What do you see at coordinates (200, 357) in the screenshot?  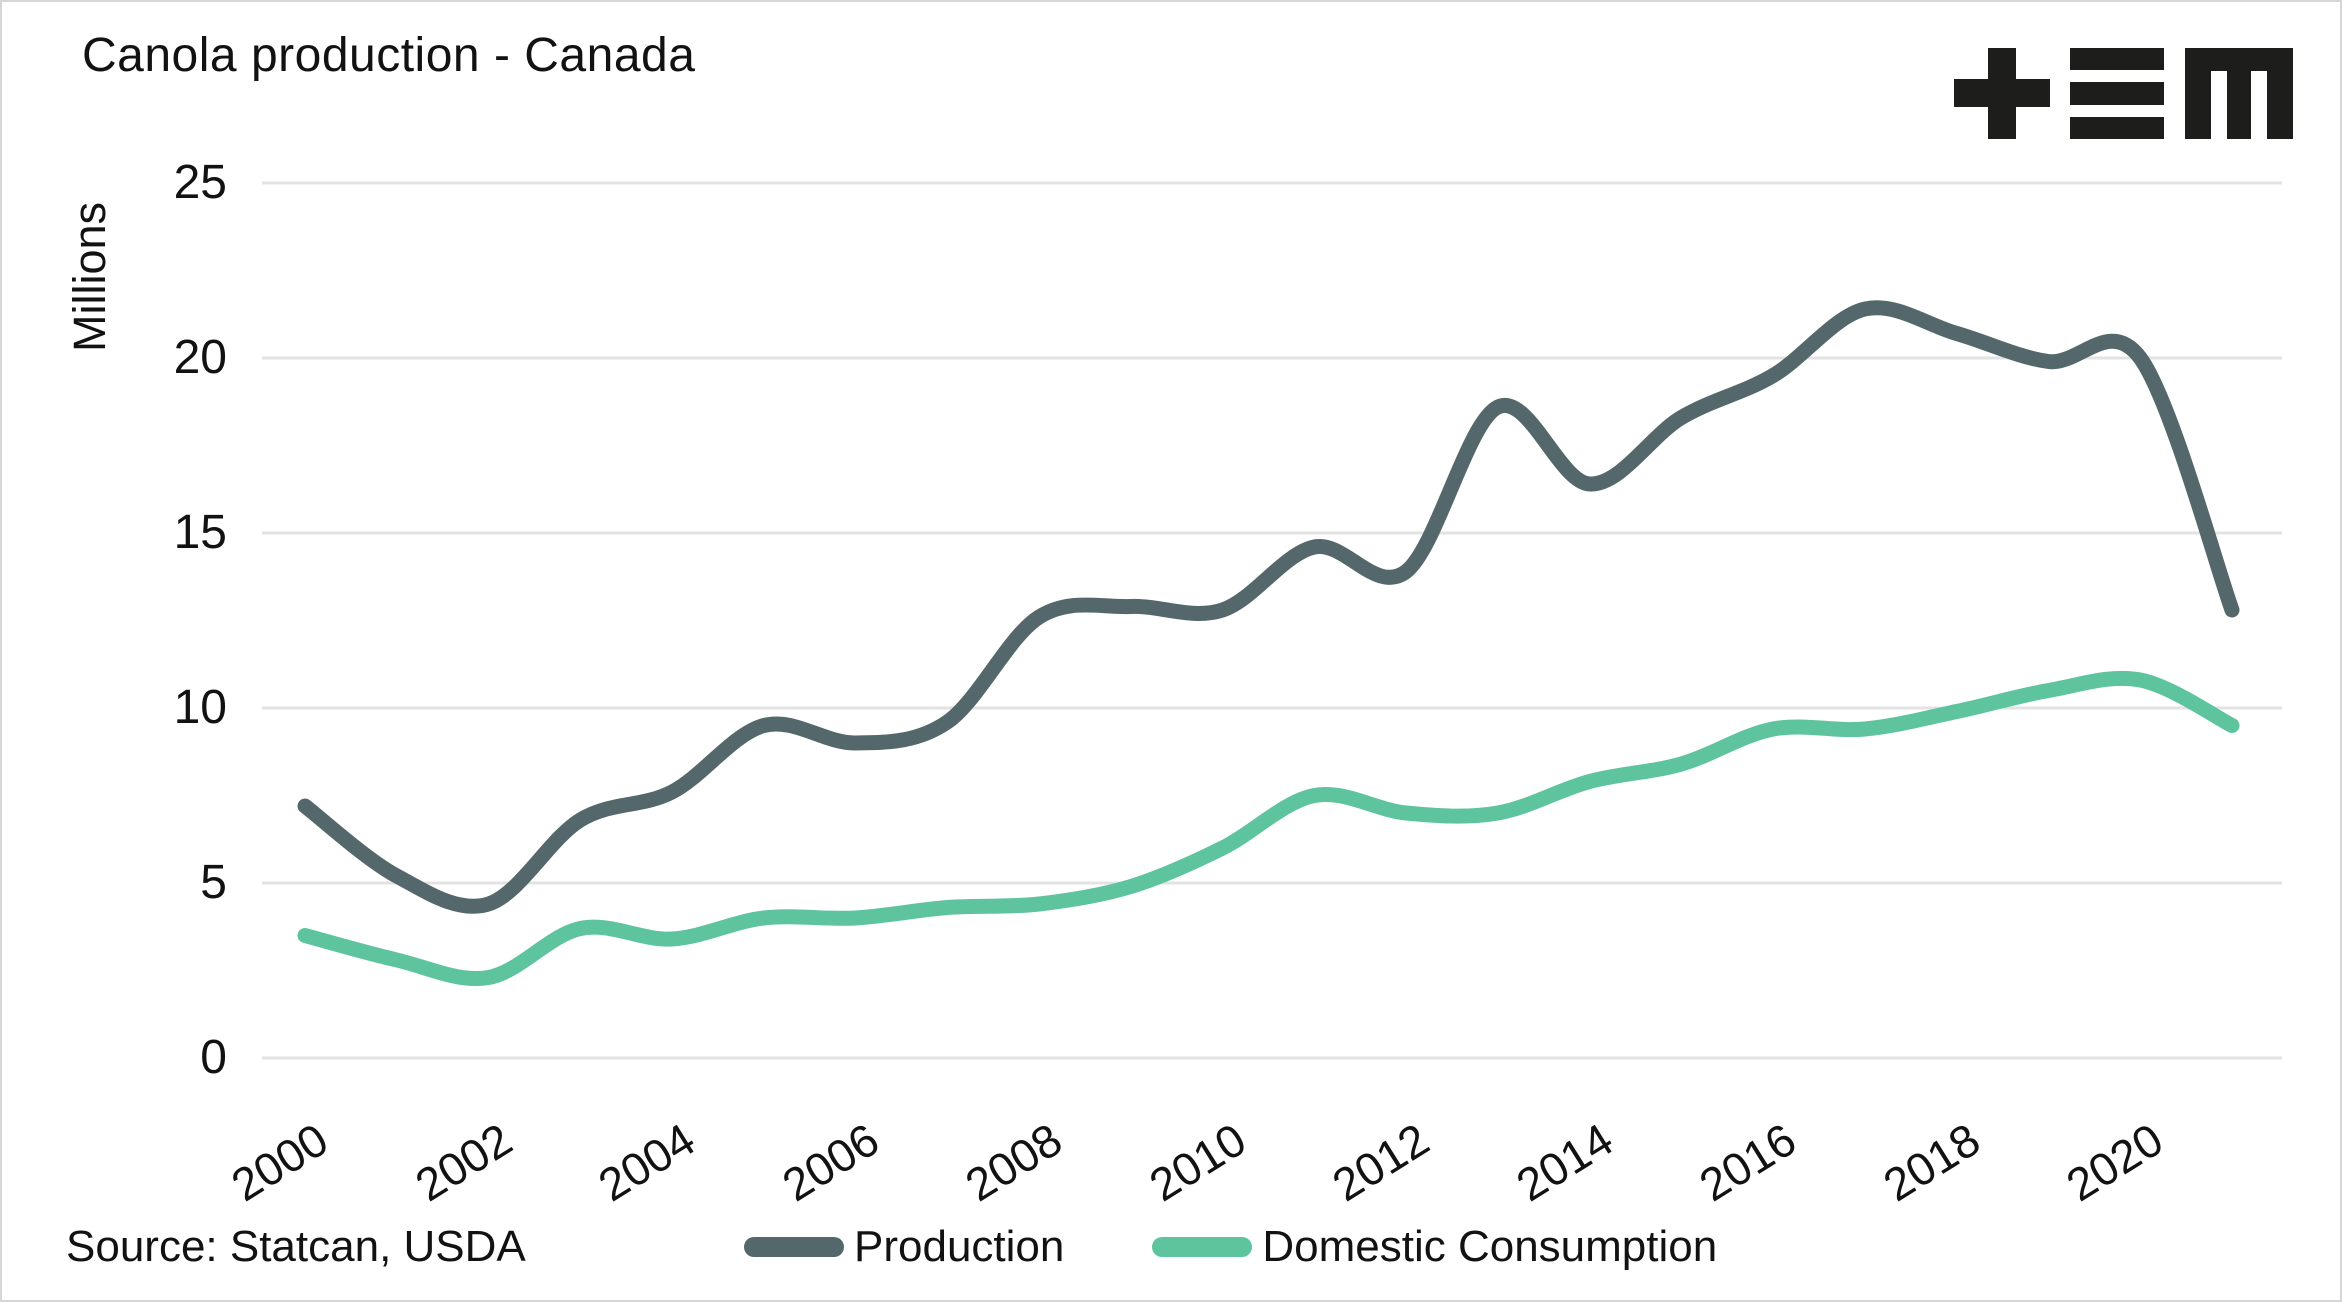 I see `y-tick-label: 20` at bounding box center [200, 357].